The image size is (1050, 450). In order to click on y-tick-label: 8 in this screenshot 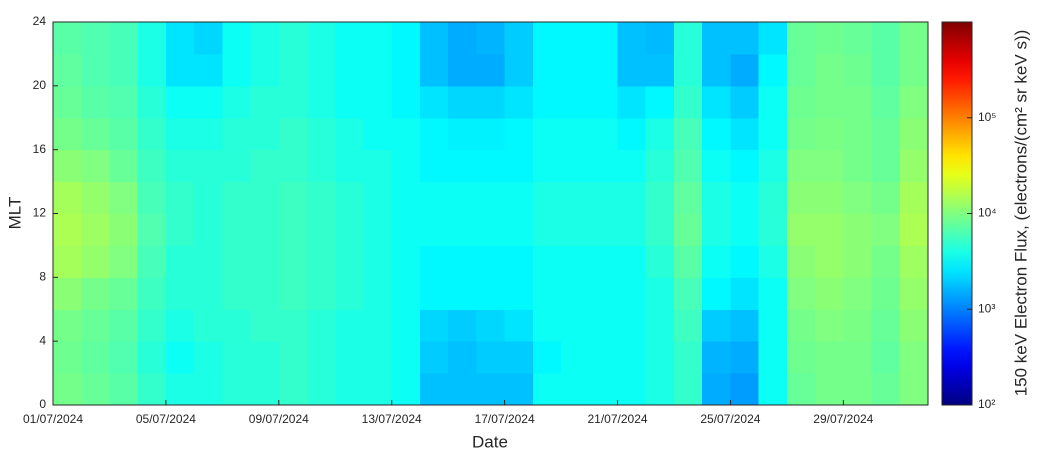, I will do `click(42, 277)`.